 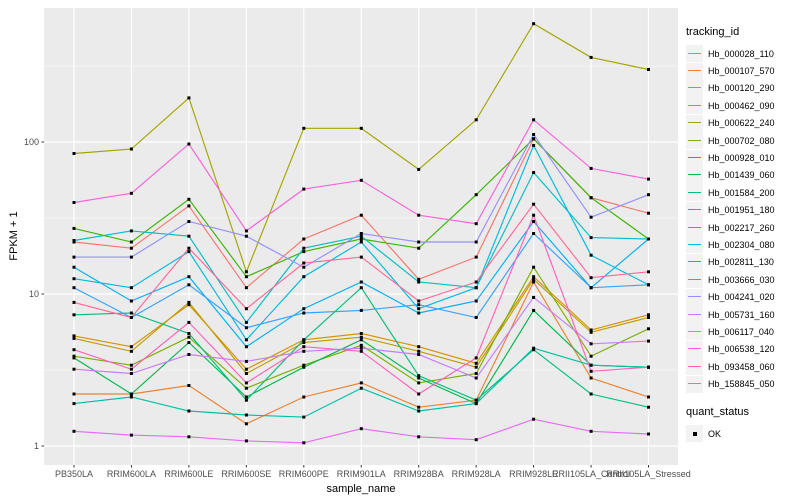 I want to click on legend-item-label: Hb_000107_570, so click(x=741, y=71).